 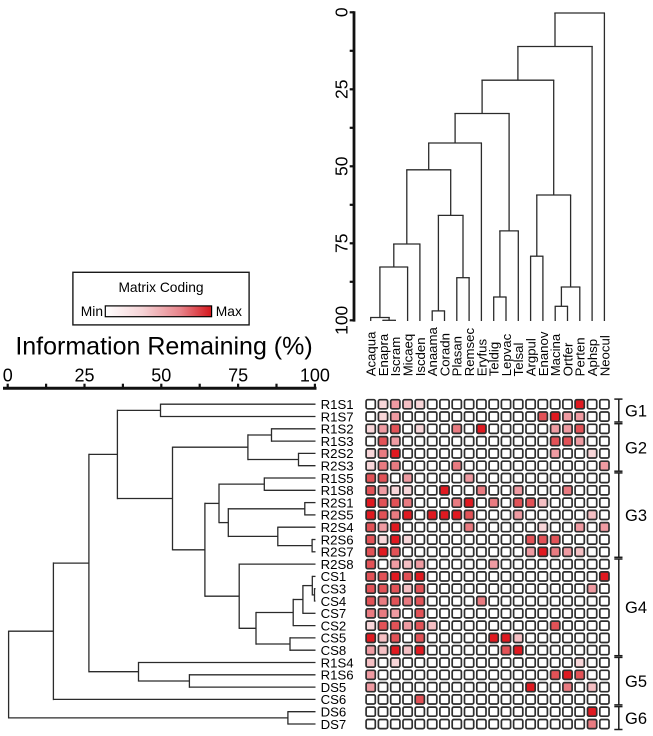 What do you see at coordinates (334, 712) in the screenshot?
I see `svg-text: DS6` at bounding box center [334, 712].